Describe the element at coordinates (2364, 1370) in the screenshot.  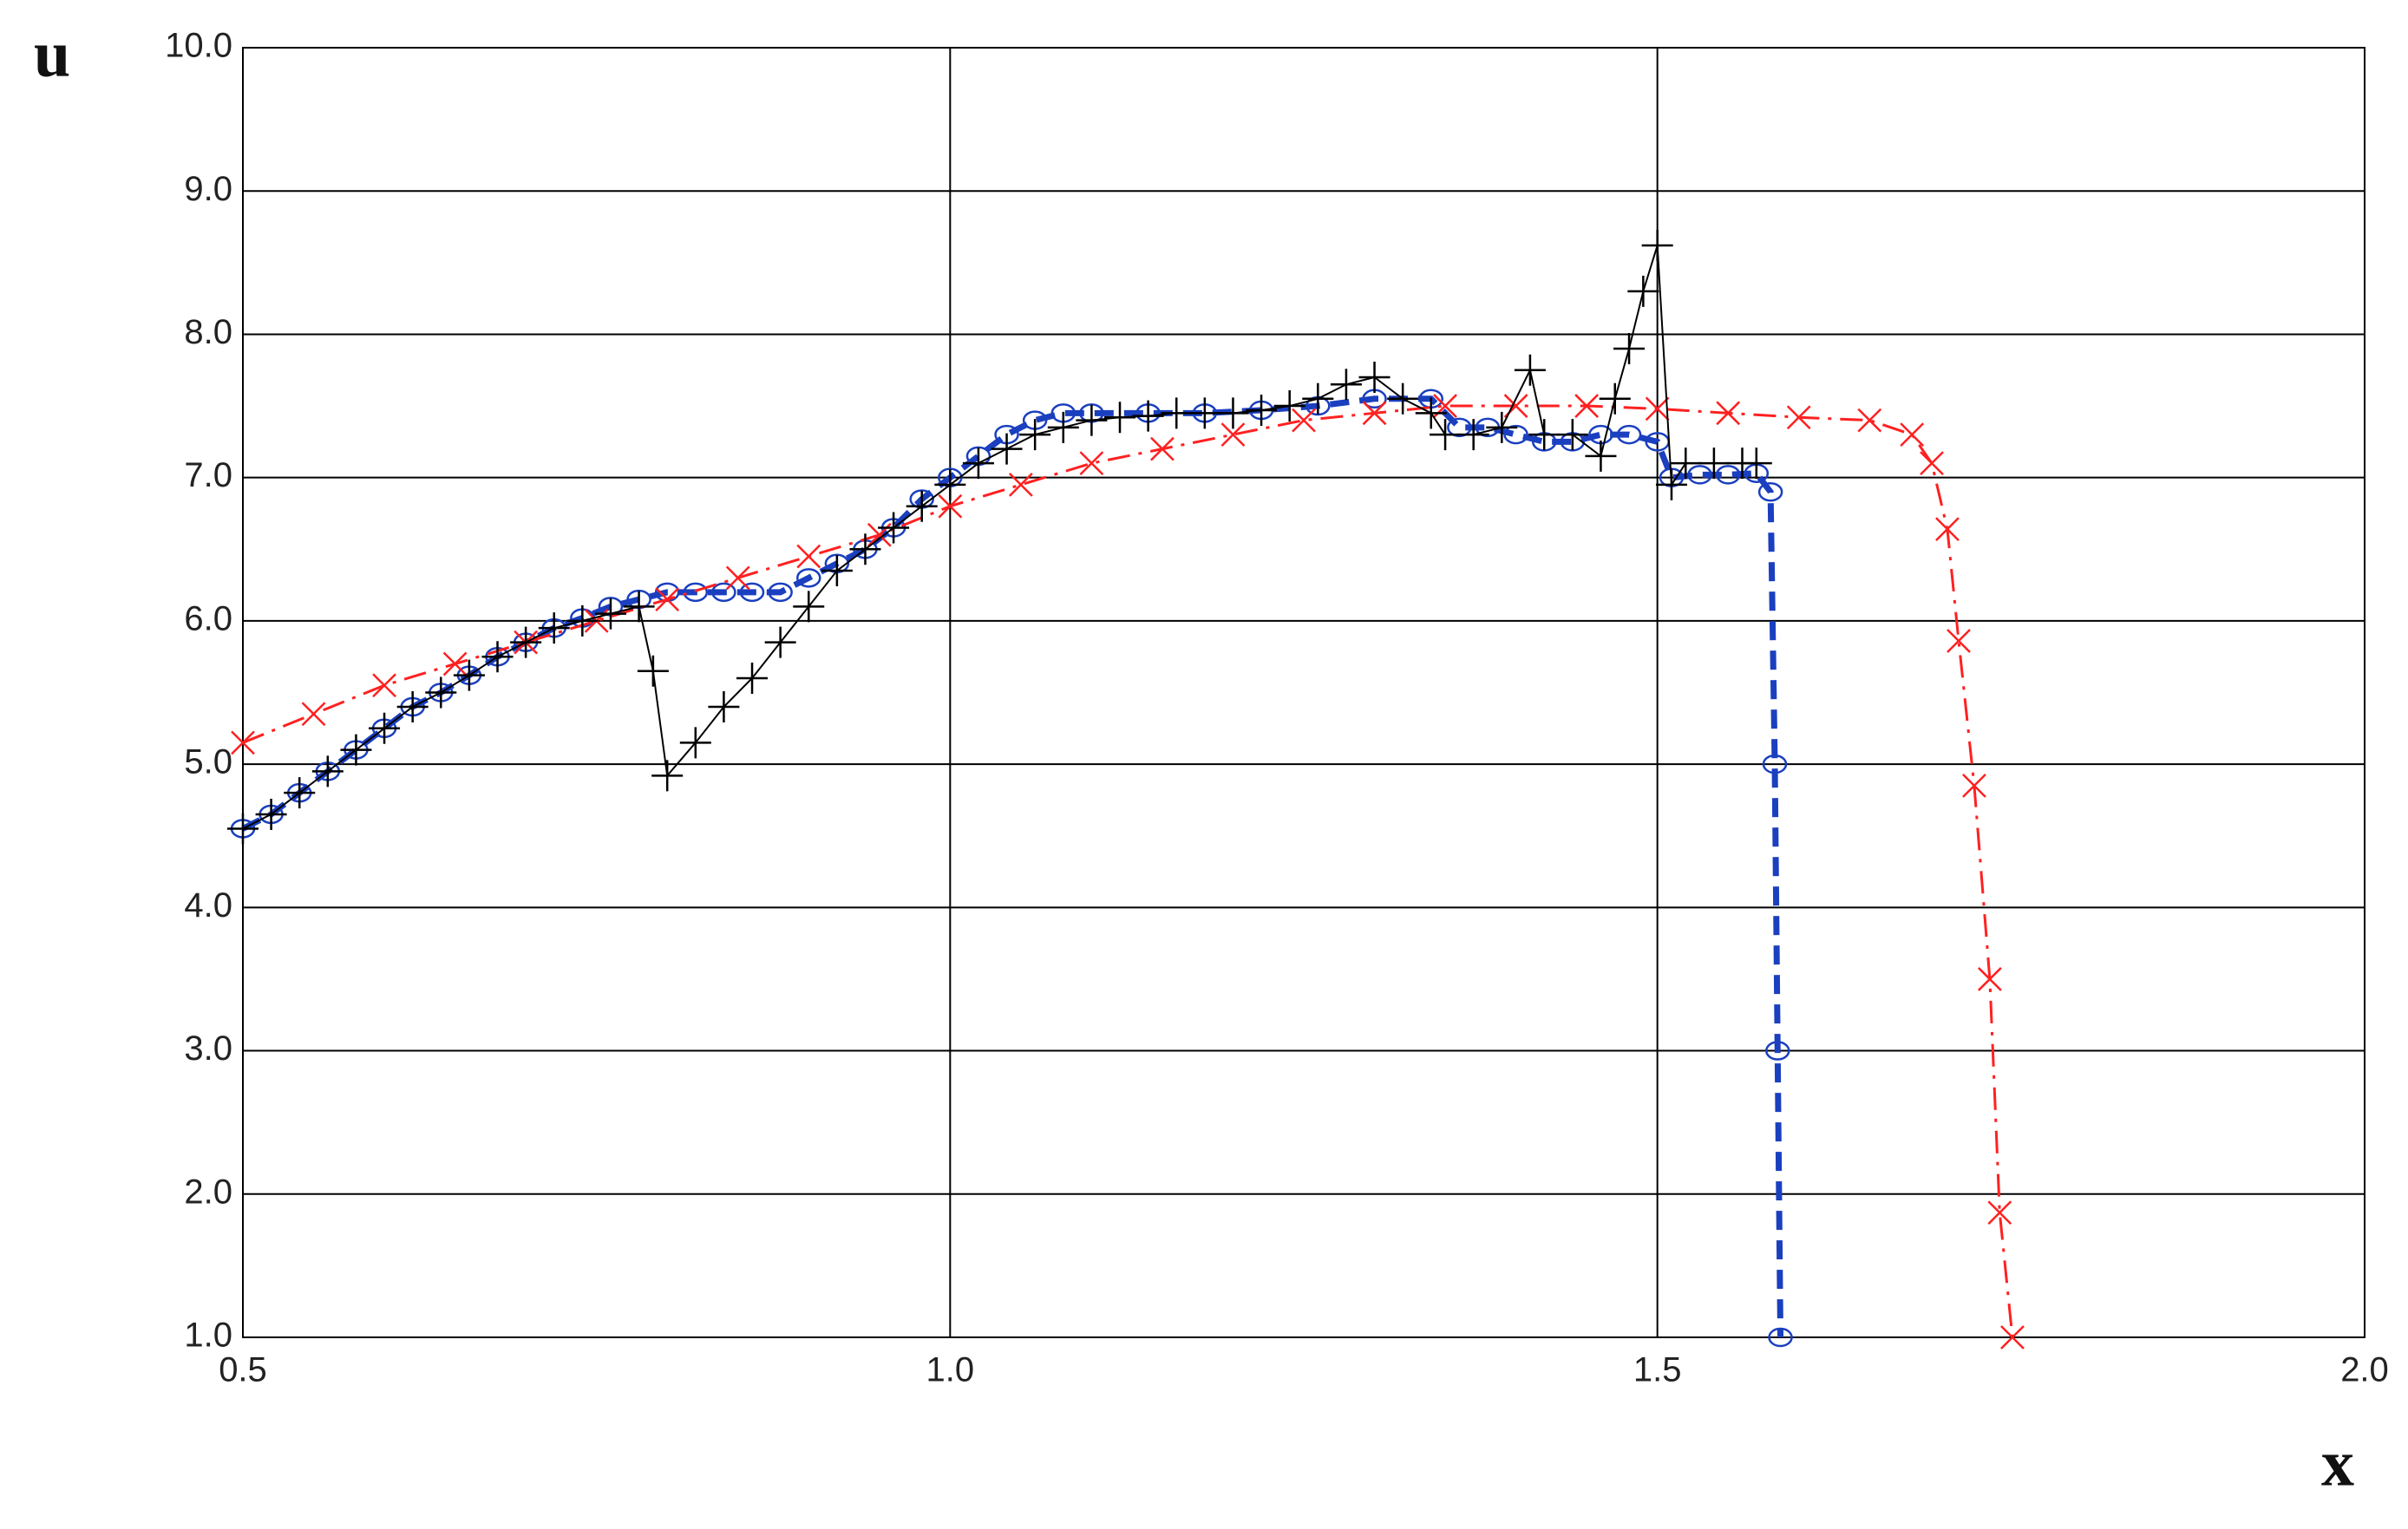
I see `x-tick-label: 2.0` at that location.